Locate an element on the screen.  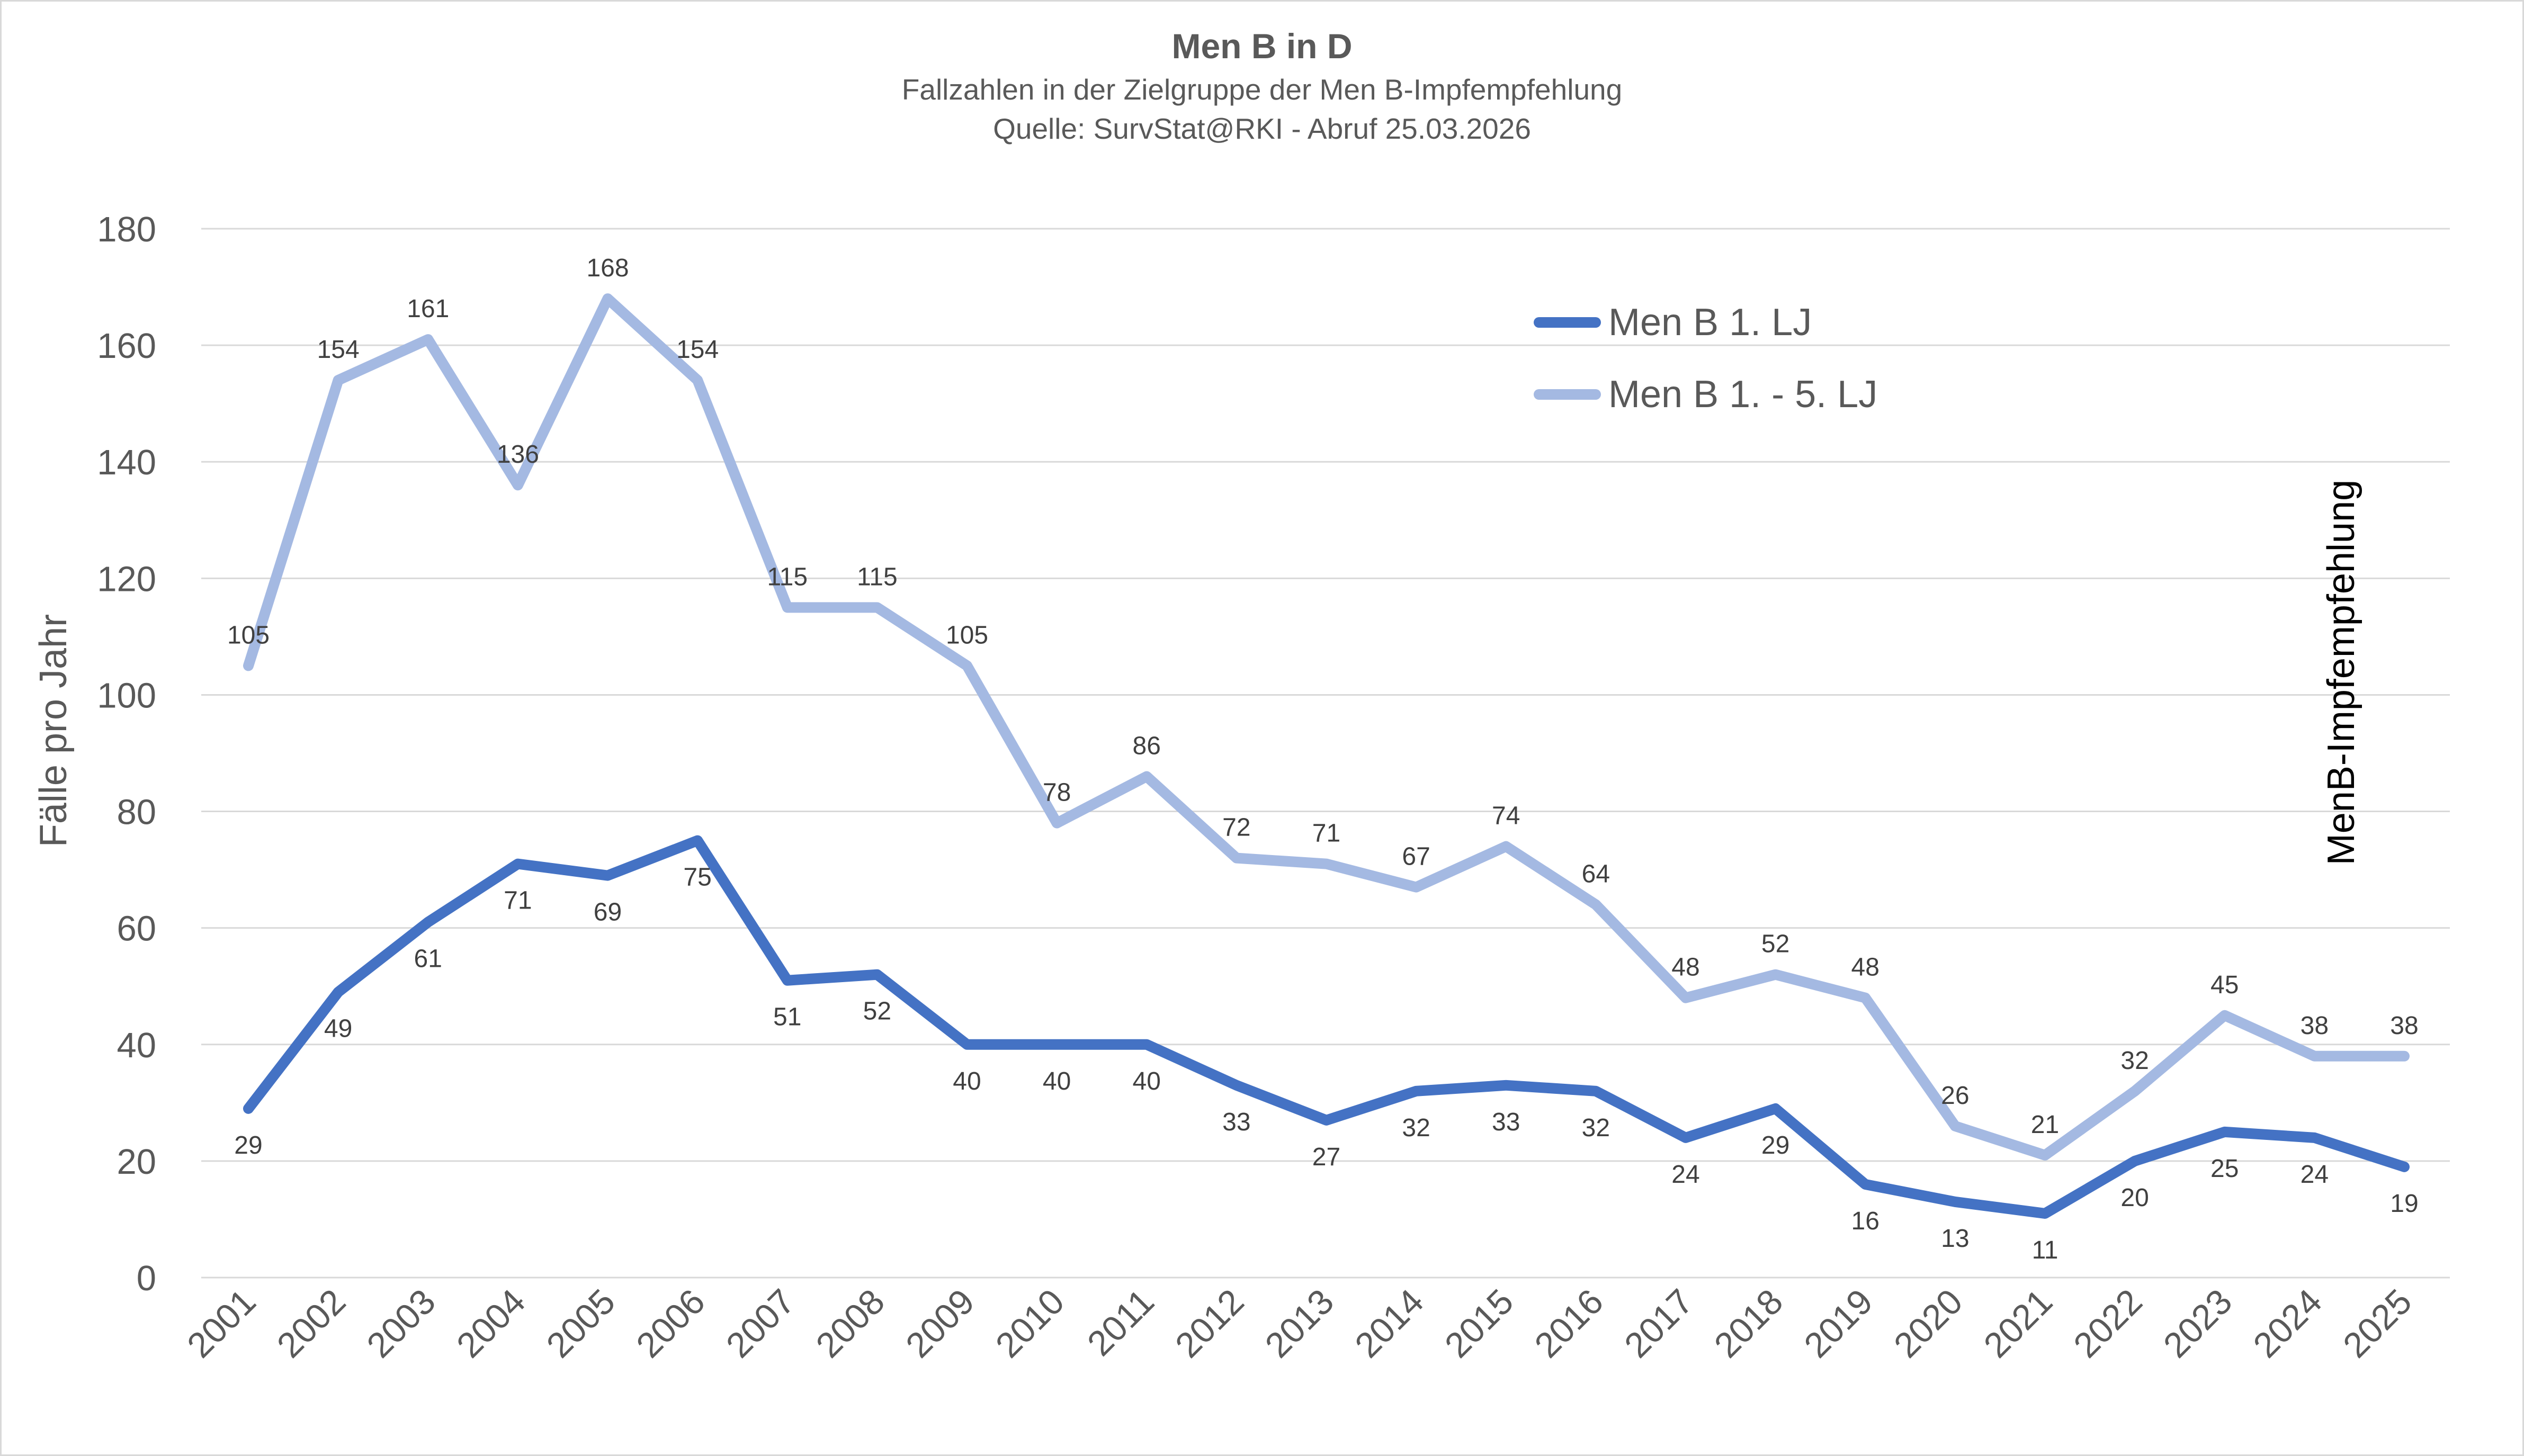
data-label: 74 is located at coordinates (1506, 816).